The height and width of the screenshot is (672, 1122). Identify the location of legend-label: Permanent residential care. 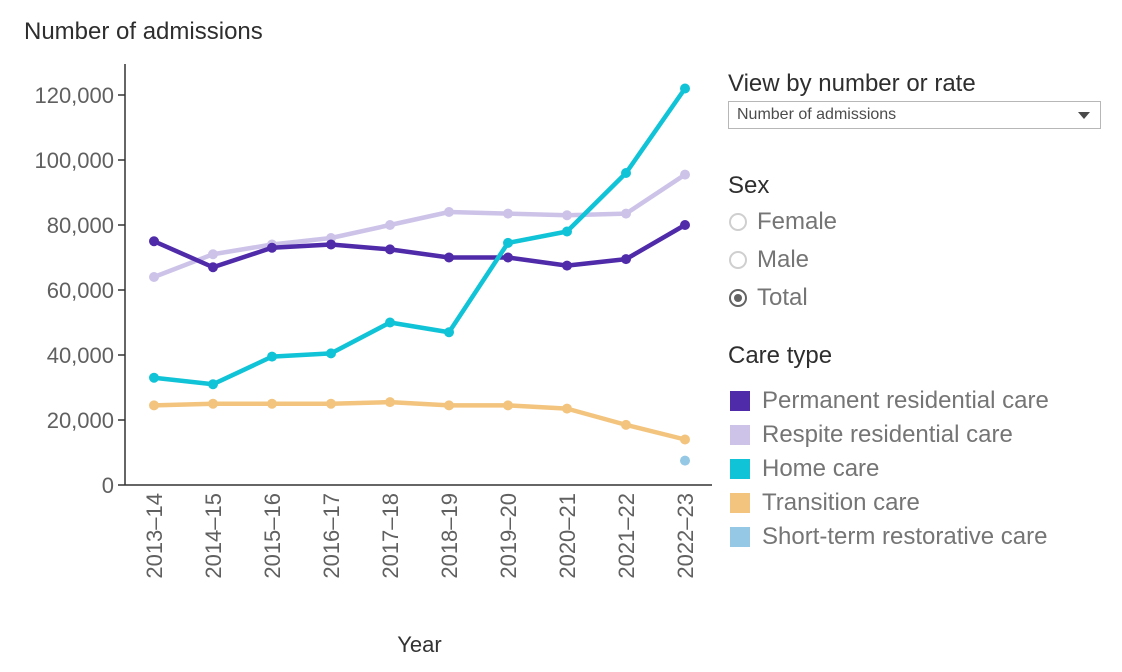
(905, 400).